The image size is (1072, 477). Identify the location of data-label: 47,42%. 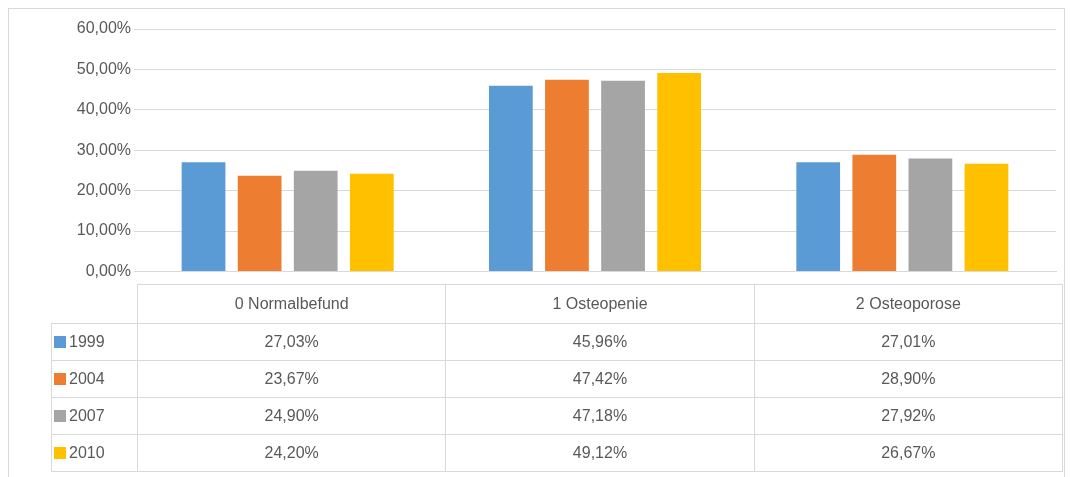
(600, 379).